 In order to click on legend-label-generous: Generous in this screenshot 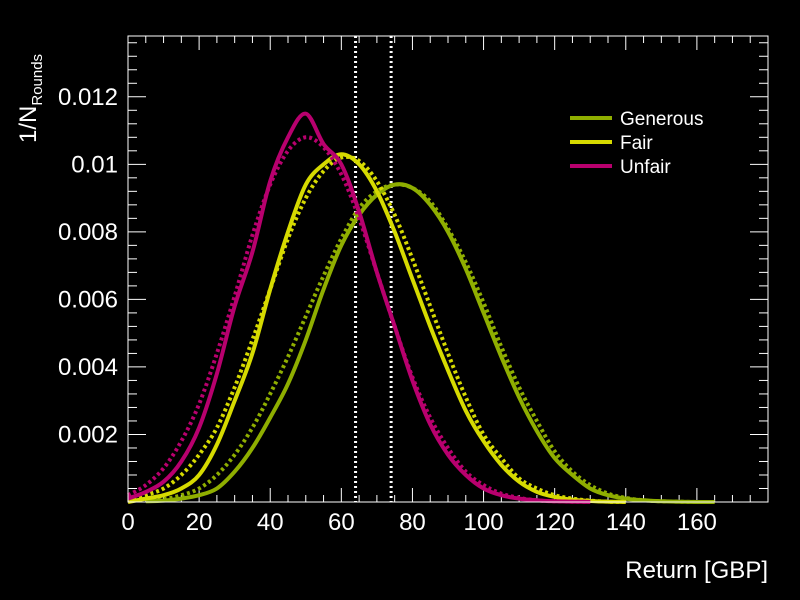, I will do `click(661, 119)`.